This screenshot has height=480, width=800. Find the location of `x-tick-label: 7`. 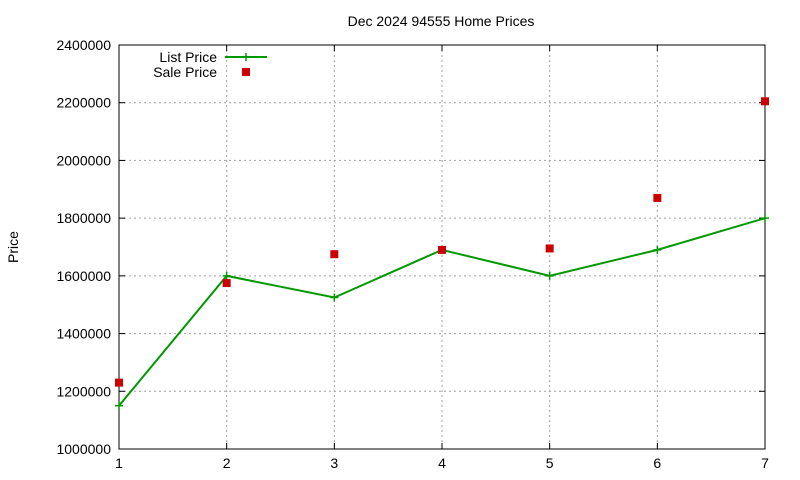

x-tick-label: 7 is located at coordinates (765, 463).